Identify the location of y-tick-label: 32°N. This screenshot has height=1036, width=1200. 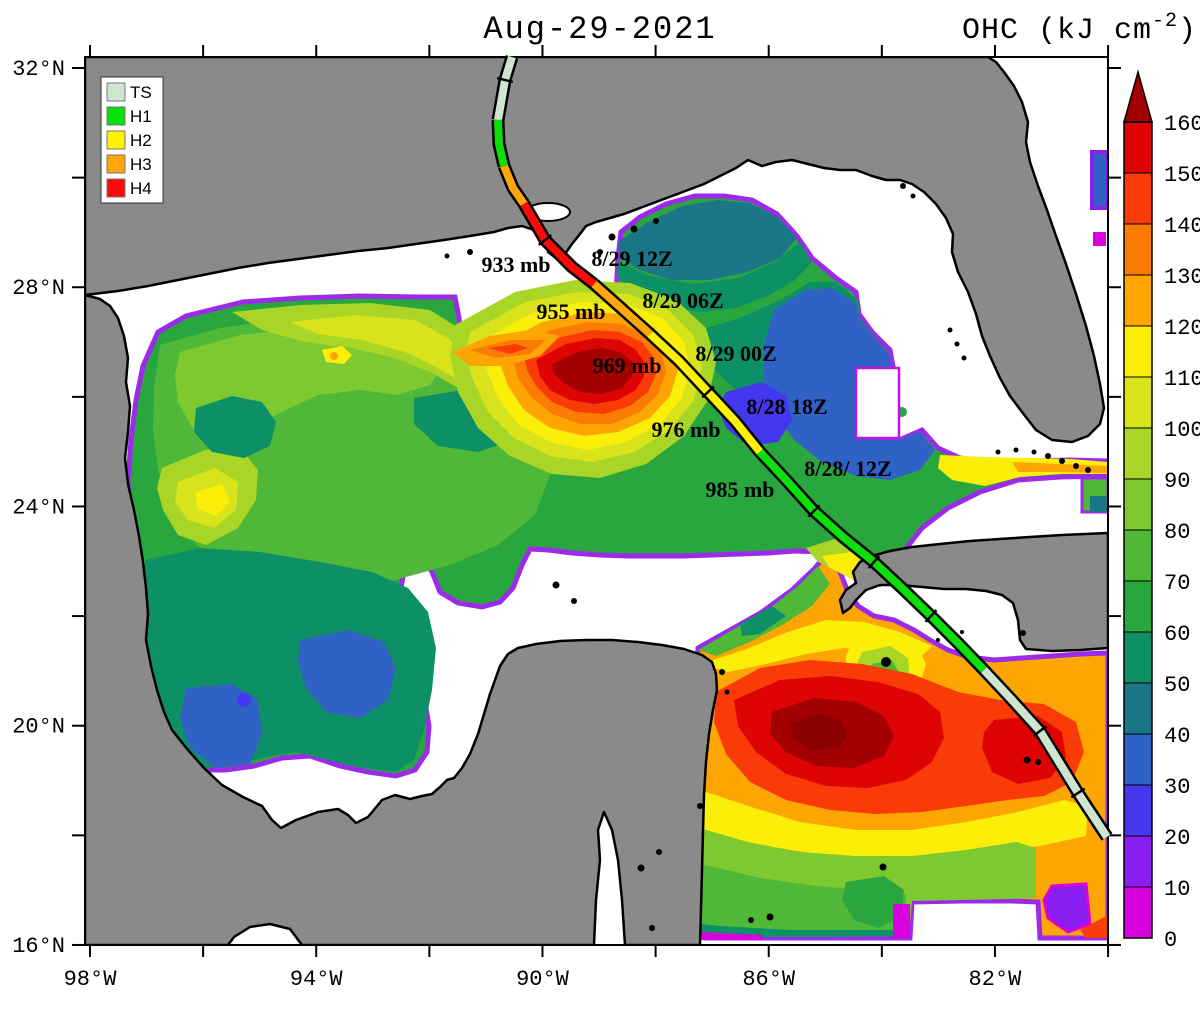
(38, 69).